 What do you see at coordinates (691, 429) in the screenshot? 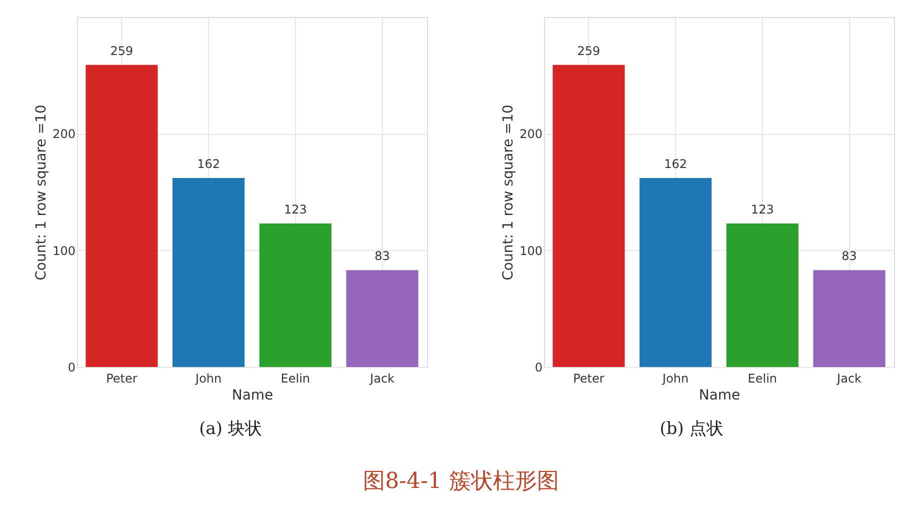
I see `text: (b) 点状` at bounding box center [691, 429].